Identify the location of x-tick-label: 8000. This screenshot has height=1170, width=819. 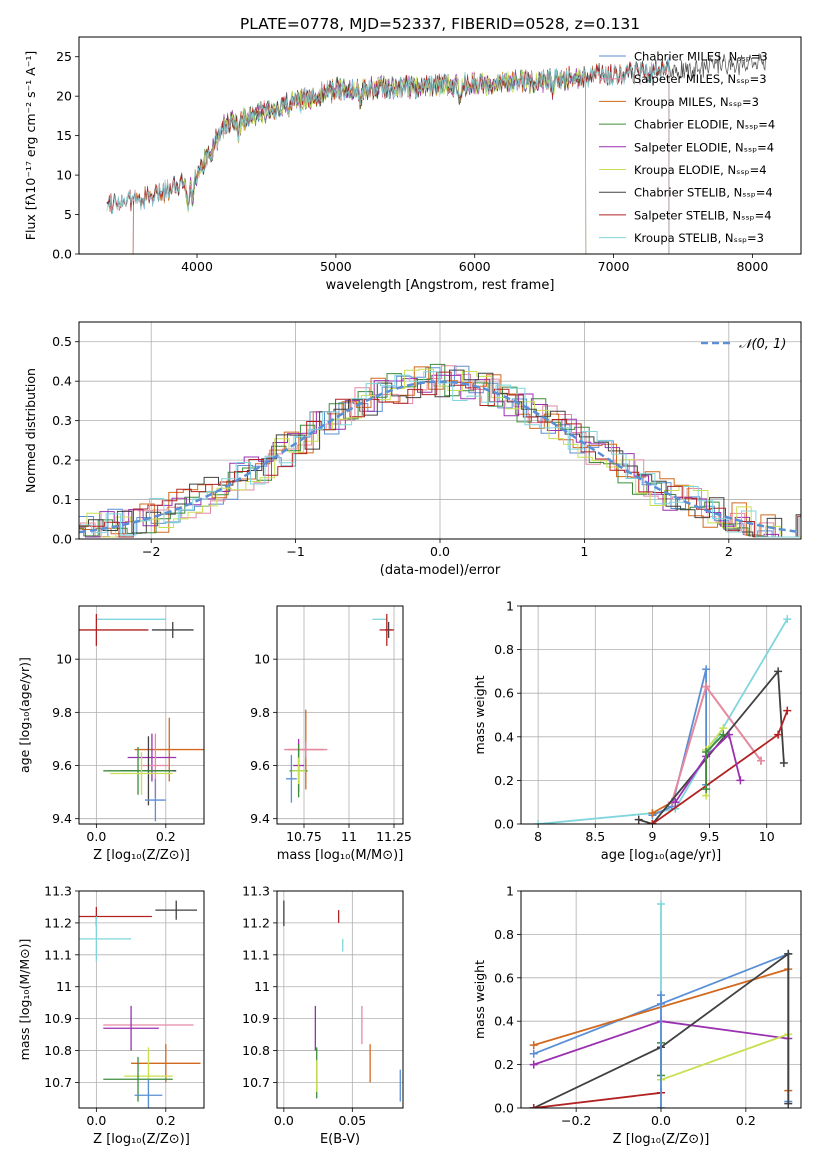
(752, 266).